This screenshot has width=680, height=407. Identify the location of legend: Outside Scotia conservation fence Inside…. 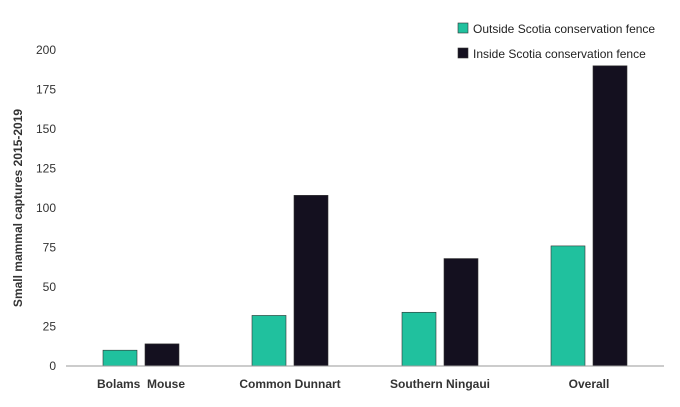
(556, 41).